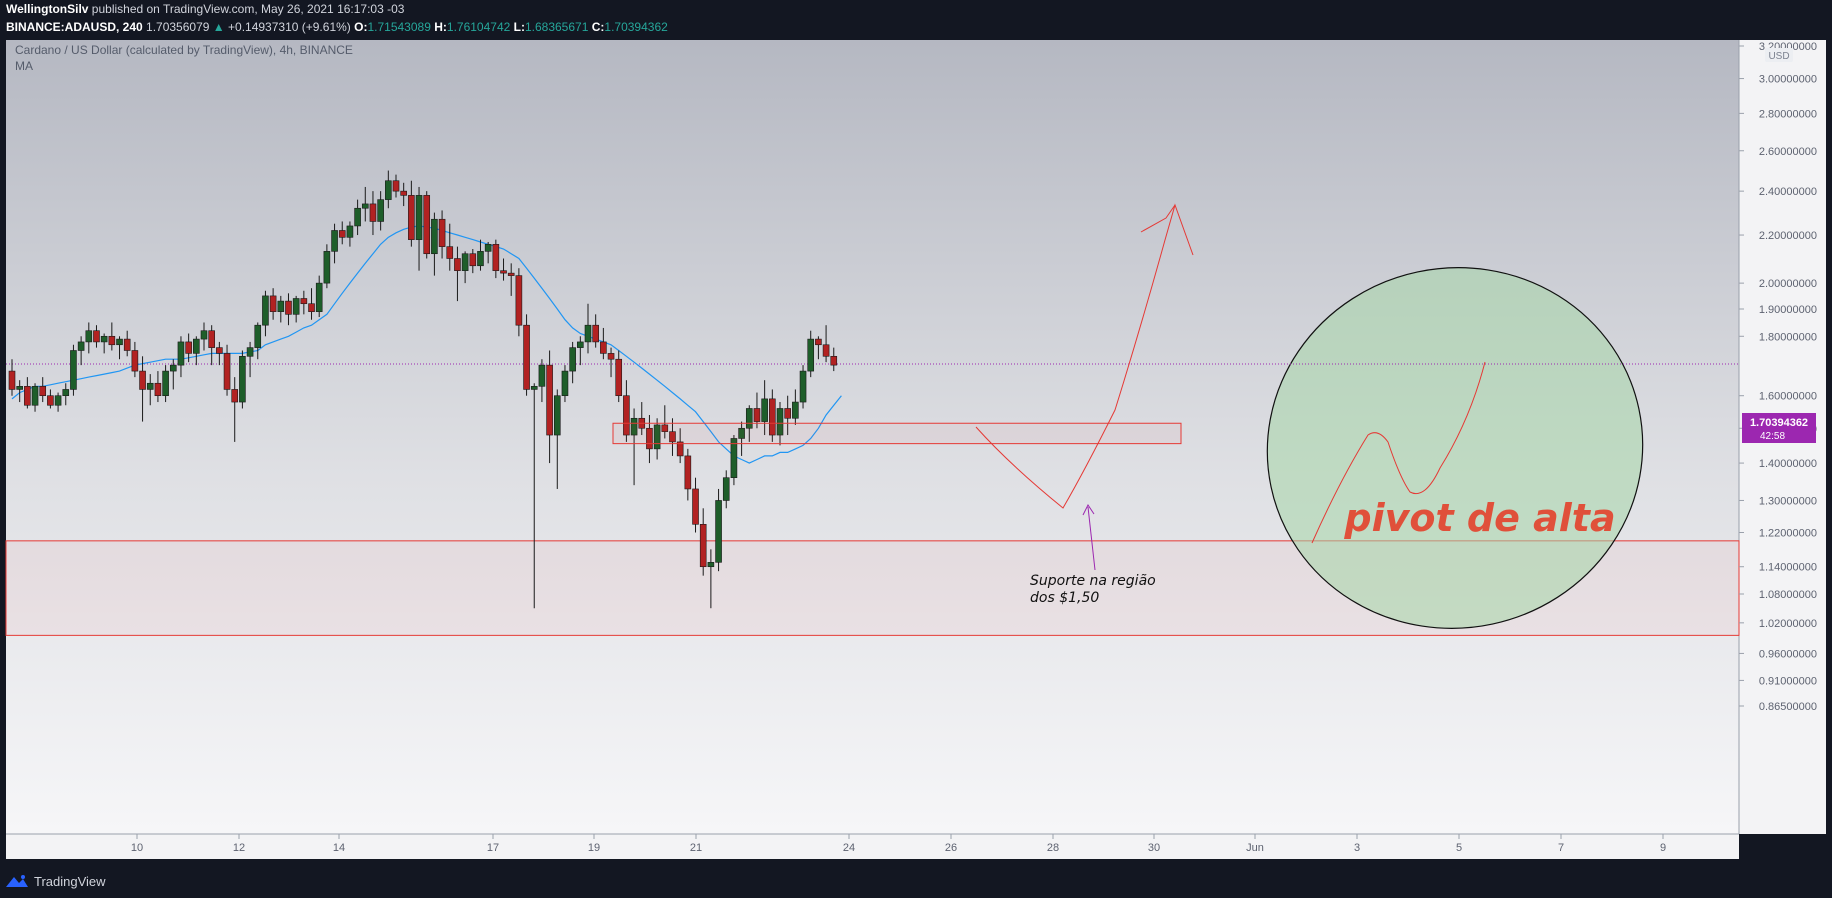 The height and width of the screenshot is (898, 1832). I want to click on pivot-highlight-ellipse, so click(1455, 448).